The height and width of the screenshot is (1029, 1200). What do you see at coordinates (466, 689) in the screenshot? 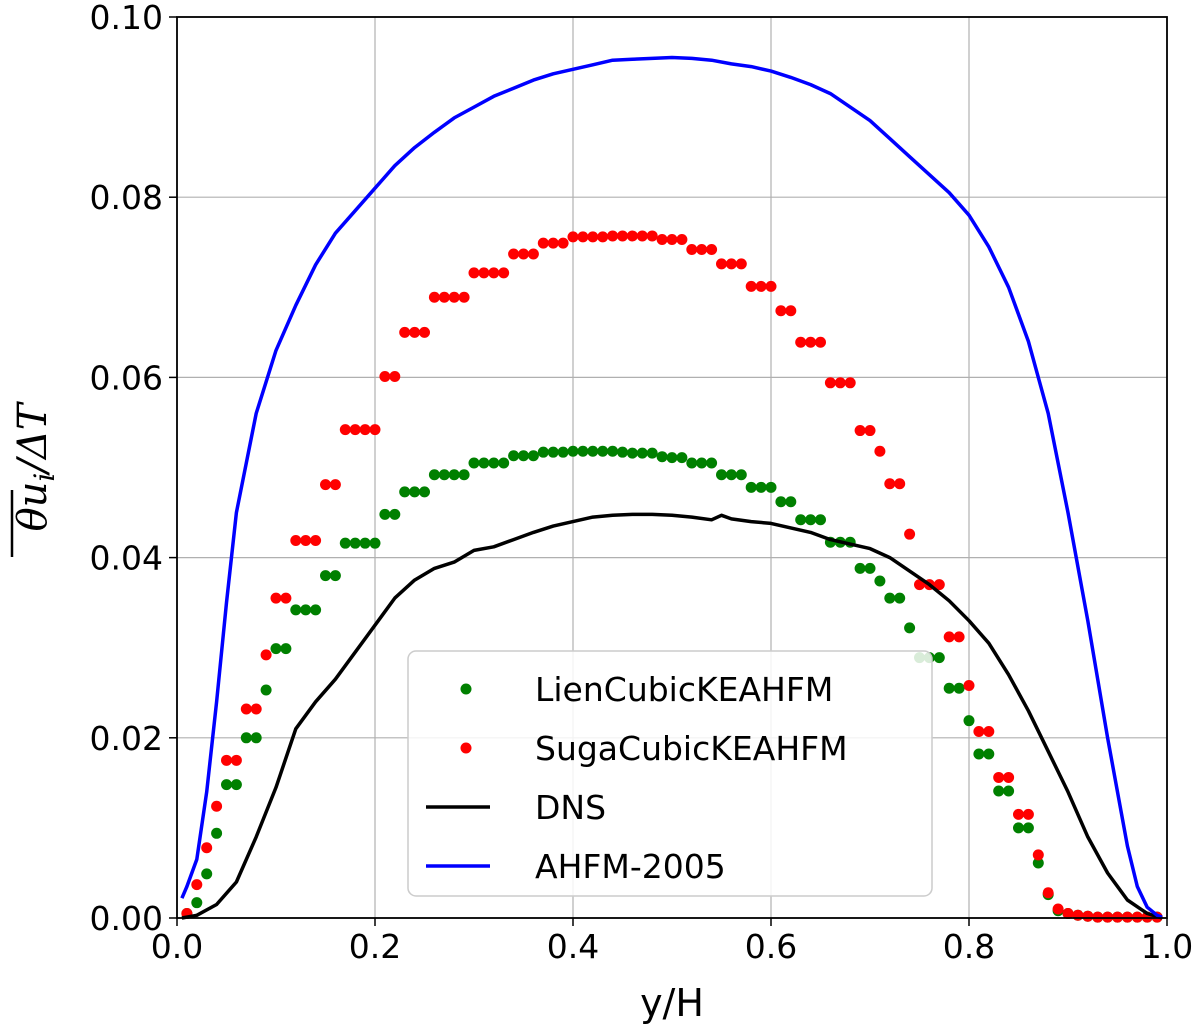
I see `legend-liencubickeahfm-marker` at bounding box center [466, 689].